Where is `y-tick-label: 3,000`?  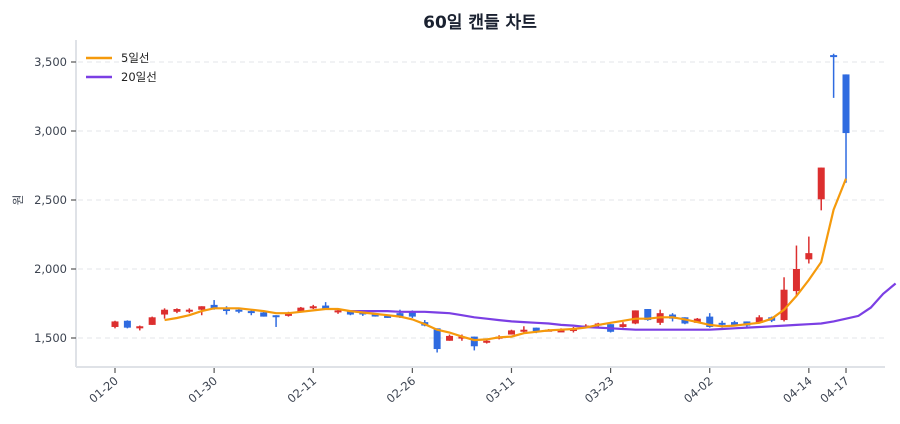
y-tick-label: 3,000 is located at coordinates (50, 131).